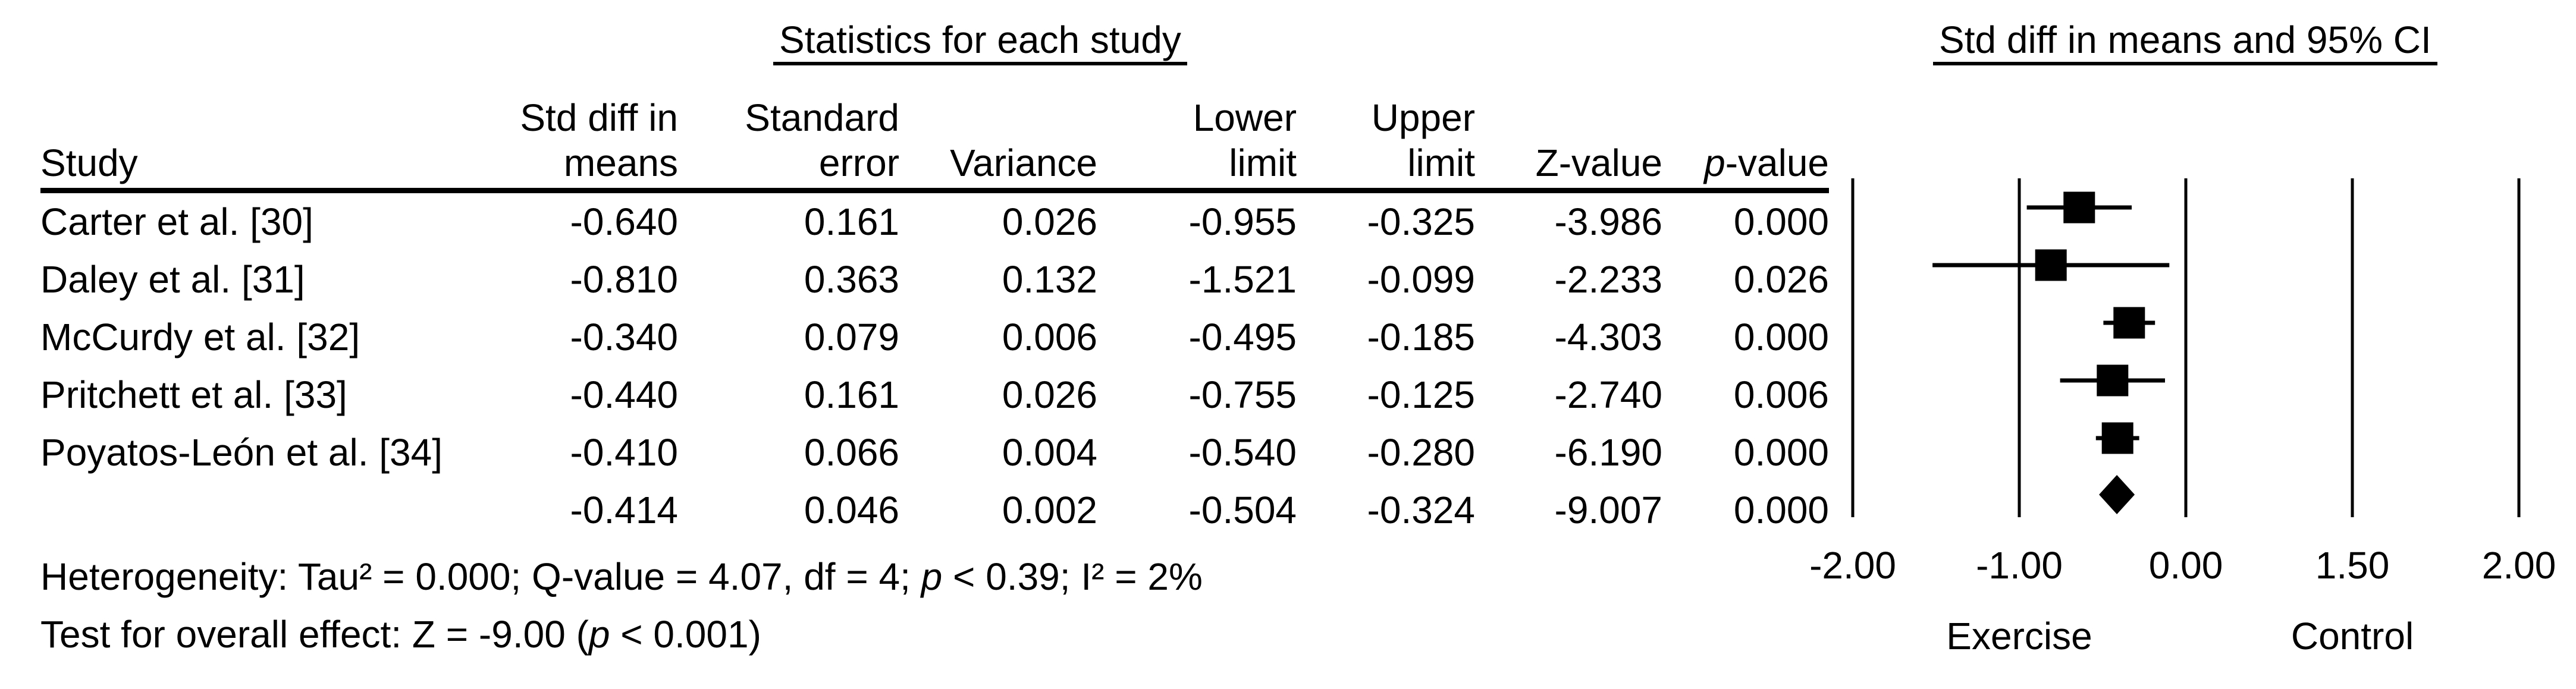 This screenshot has height=689, width=2576. Describe the element at coordinates (934, 510) in the screenshot. I see `summary-row: -0.414 0.046 0.002 -0.504 -0.324 -9.007 0.000` at that location.